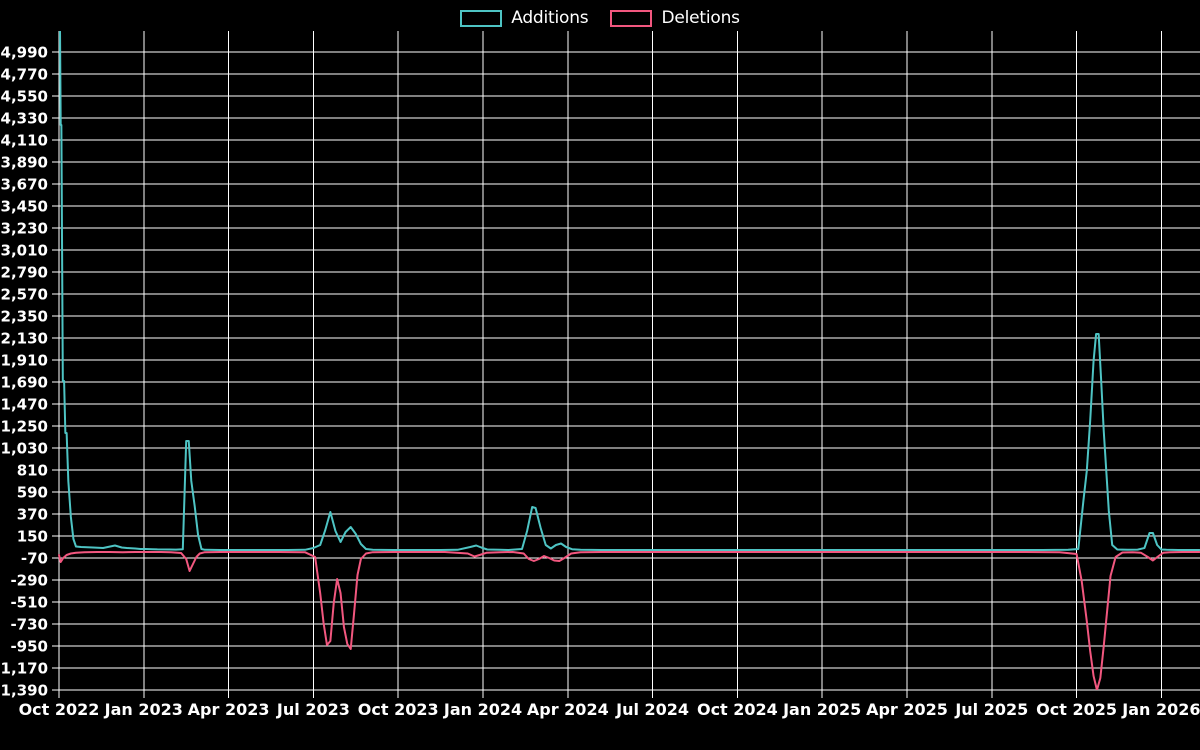  I want to click on y-axis-label: -730, so click(29, 625).